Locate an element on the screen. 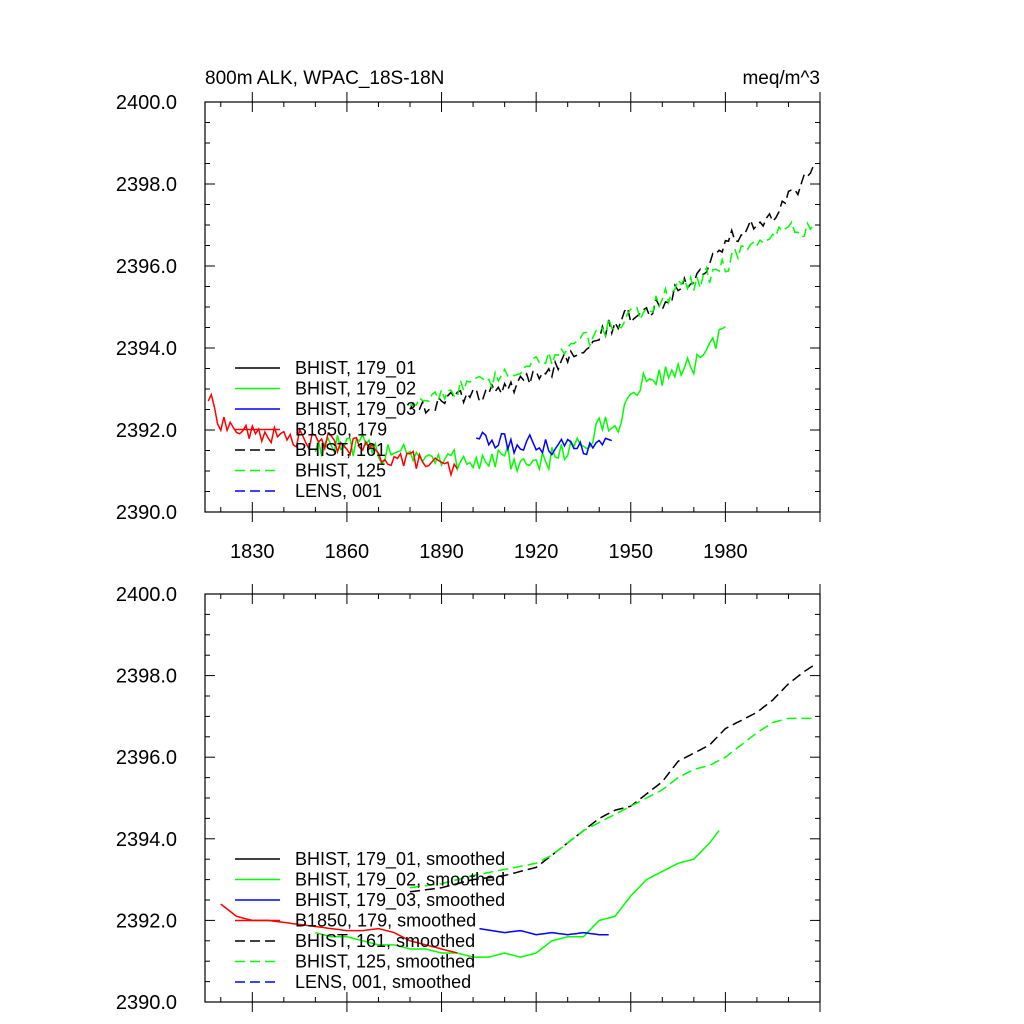 The width and height of the screenshot is (1024, 1024). legend-entry: BHIST, 125 is located at coordinates (340, 471).